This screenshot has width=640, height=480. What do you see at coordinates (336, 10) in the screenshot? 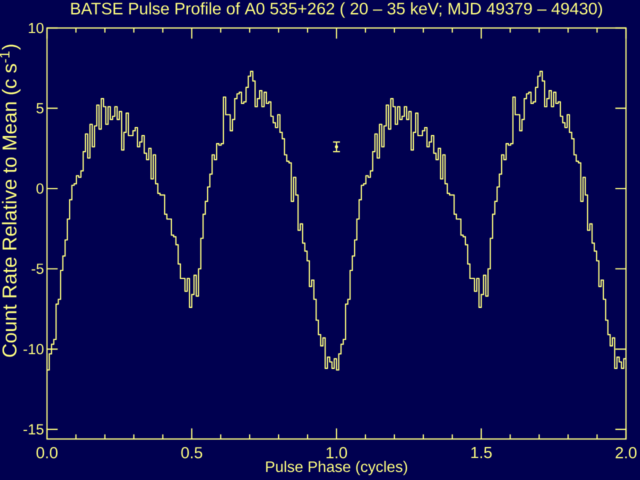
I see `chart-title: BATSE Pulse Profile of A0 535+262 ( 20 – 35 keV; MJD 49379 – 49430)` at bounding box center [336, 10].